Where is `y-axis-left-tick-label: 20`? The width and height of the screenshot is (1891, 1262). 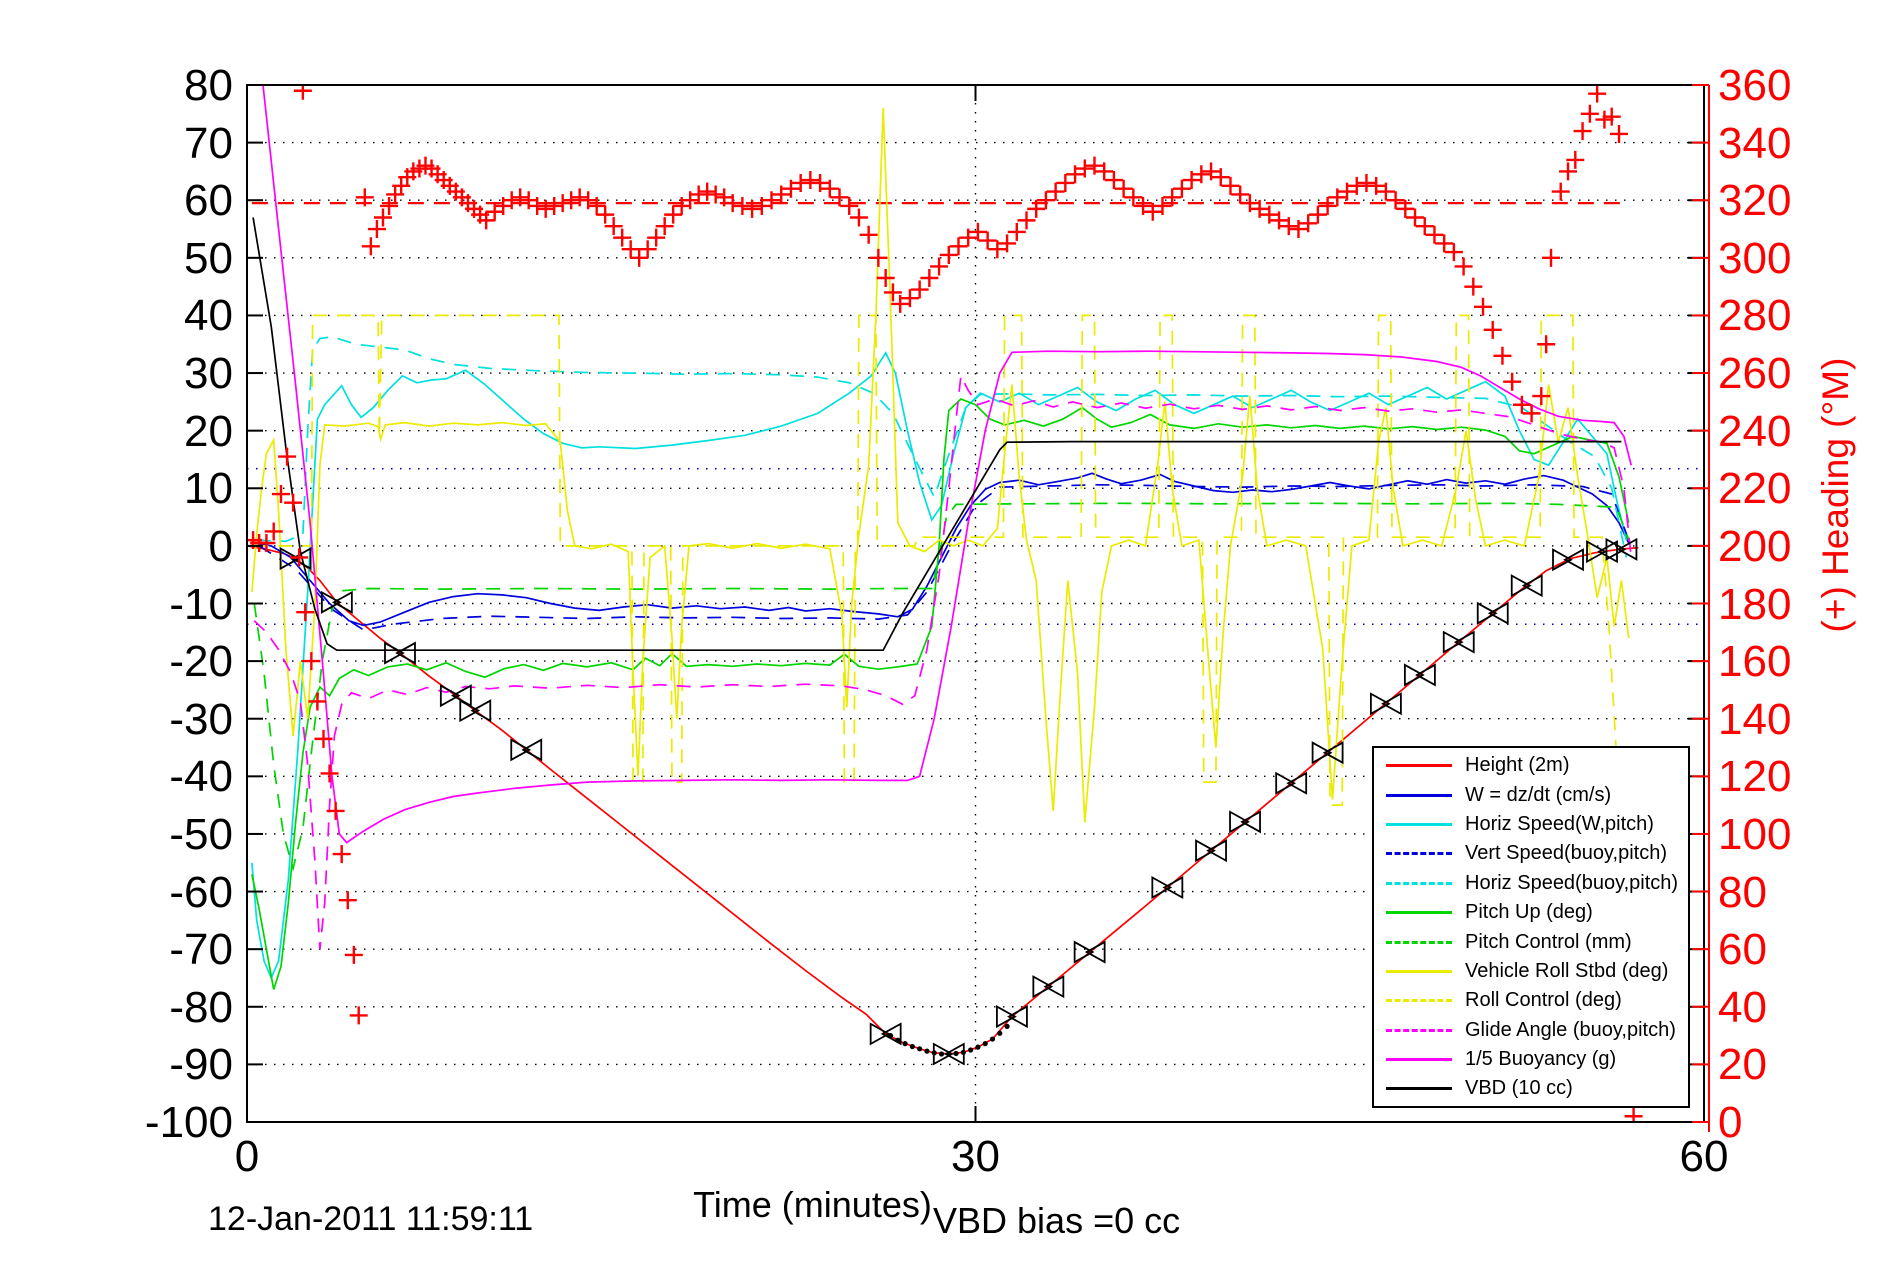 y-axis-left-tick-label: 20 is located at coordinates (208, 431).